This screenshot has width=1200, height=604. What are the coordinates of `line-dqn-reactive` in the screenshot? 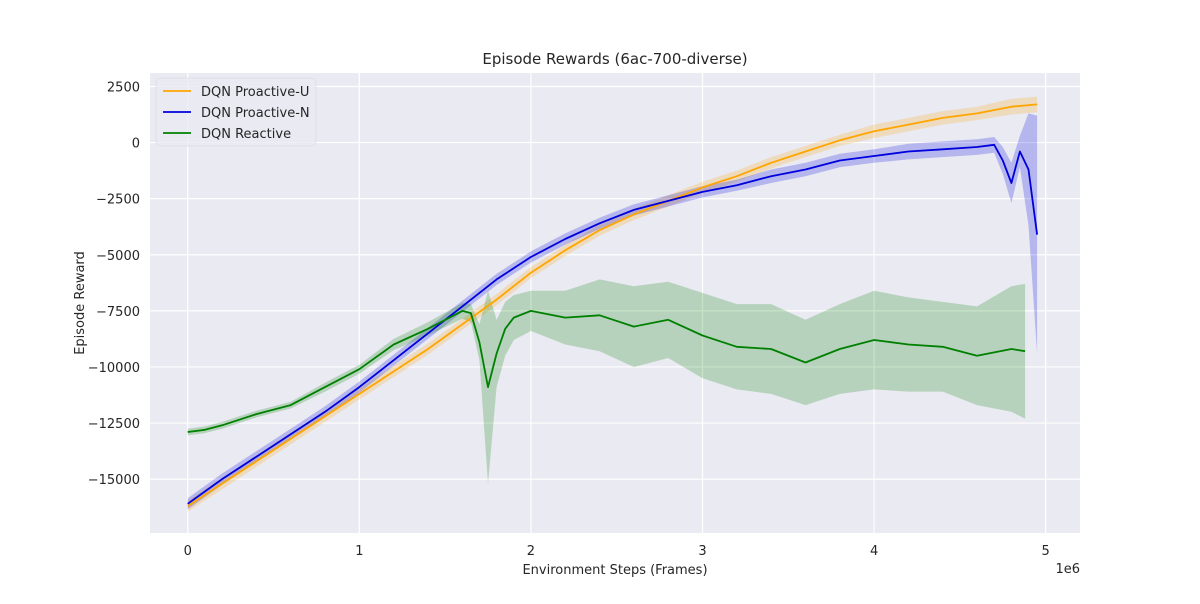 It's located at (606, 371).